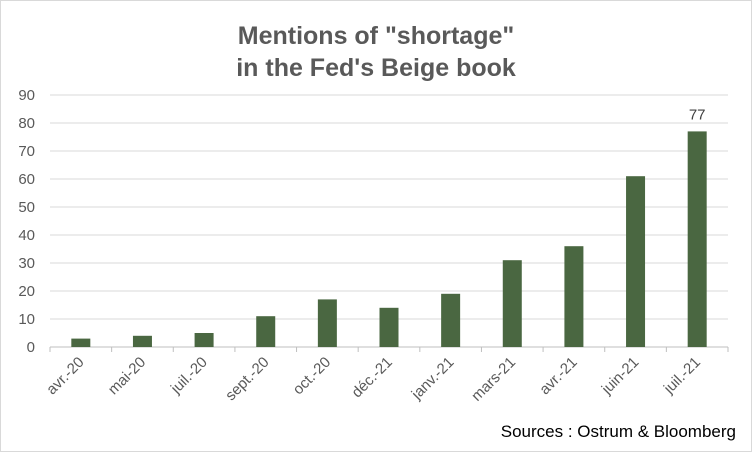 This screenshot has width=752, height=452. Describe the element at coordinates (433, 379) in the screenshot. I see `x-tick-label: janv.-21` at that location.